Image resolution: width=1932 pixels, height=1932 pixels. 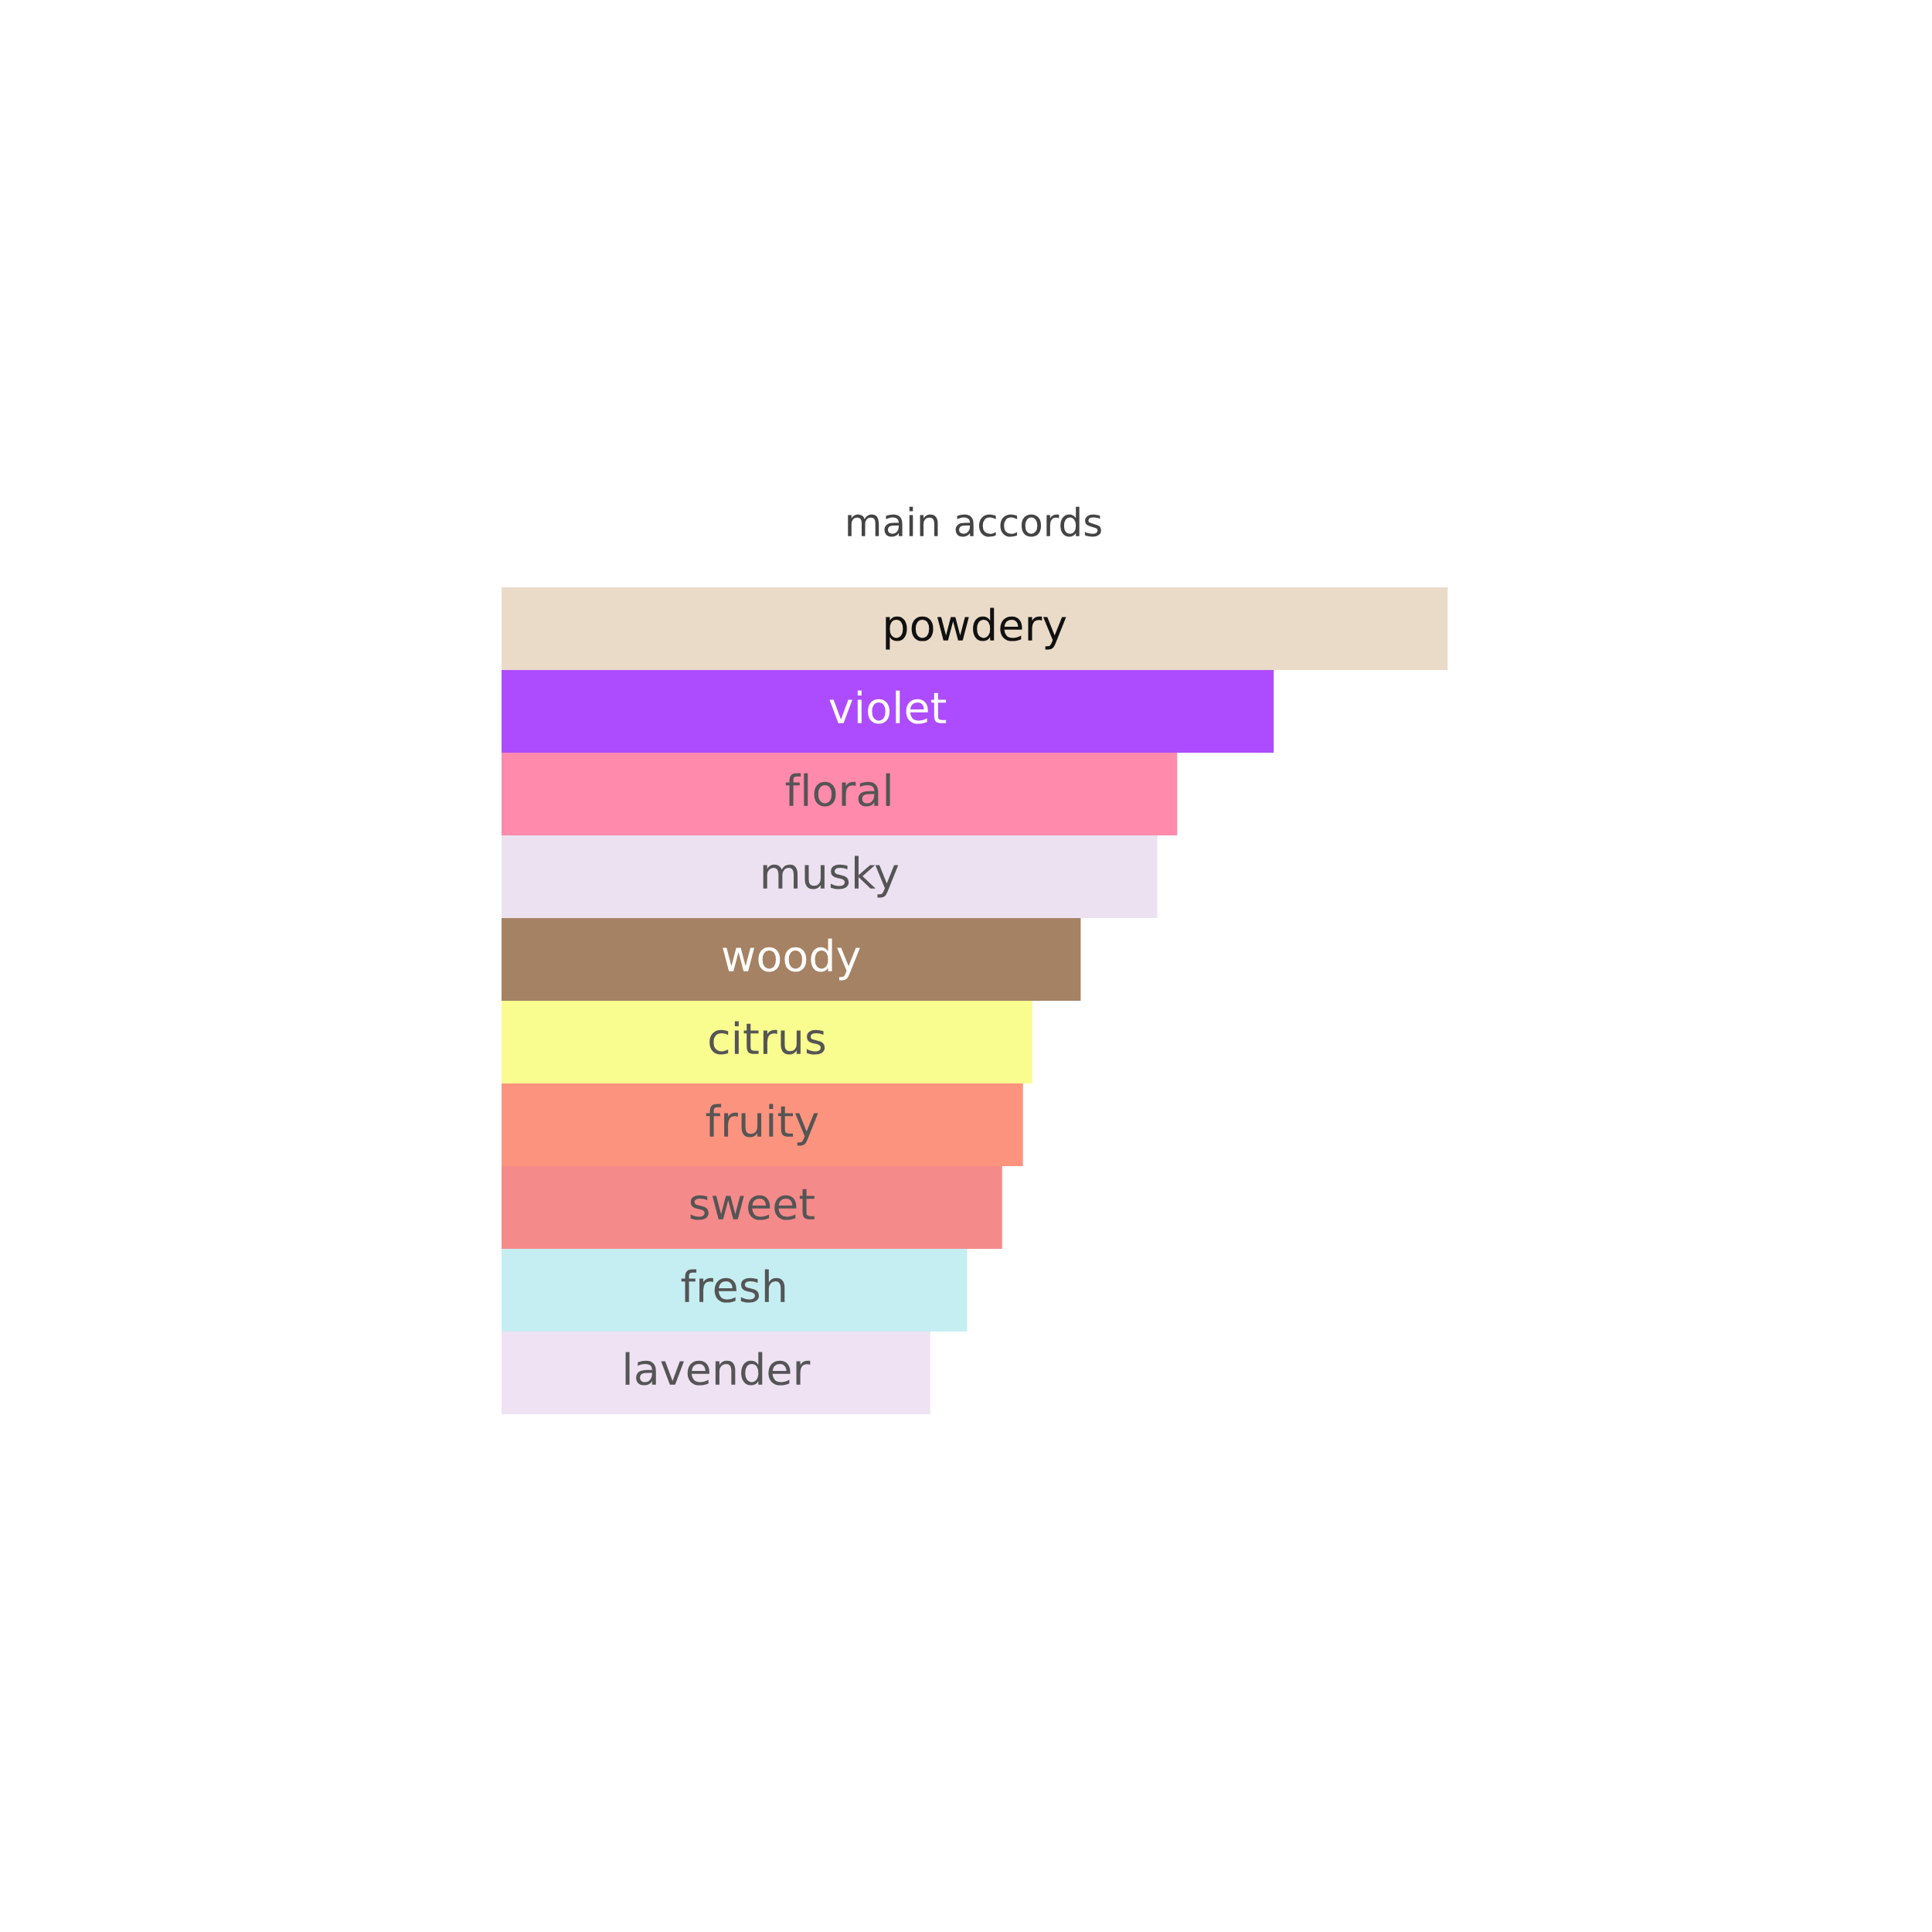 What do you see at coordinates (767, 1038) in the screenshot?
I see `y-tick-label: citrus` at bounding box center [767, 1038].